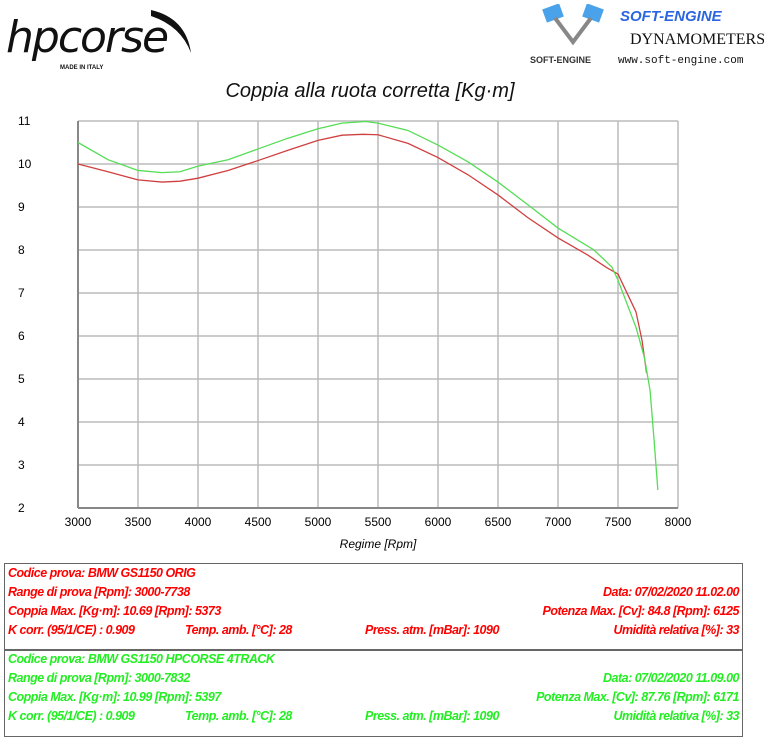  Describe the element at coordinates (637, 697) in the screenshot. I see `test-potenza: Potenza Max. [Cv]: 87.76 [Rpm]: 6171` at that location.